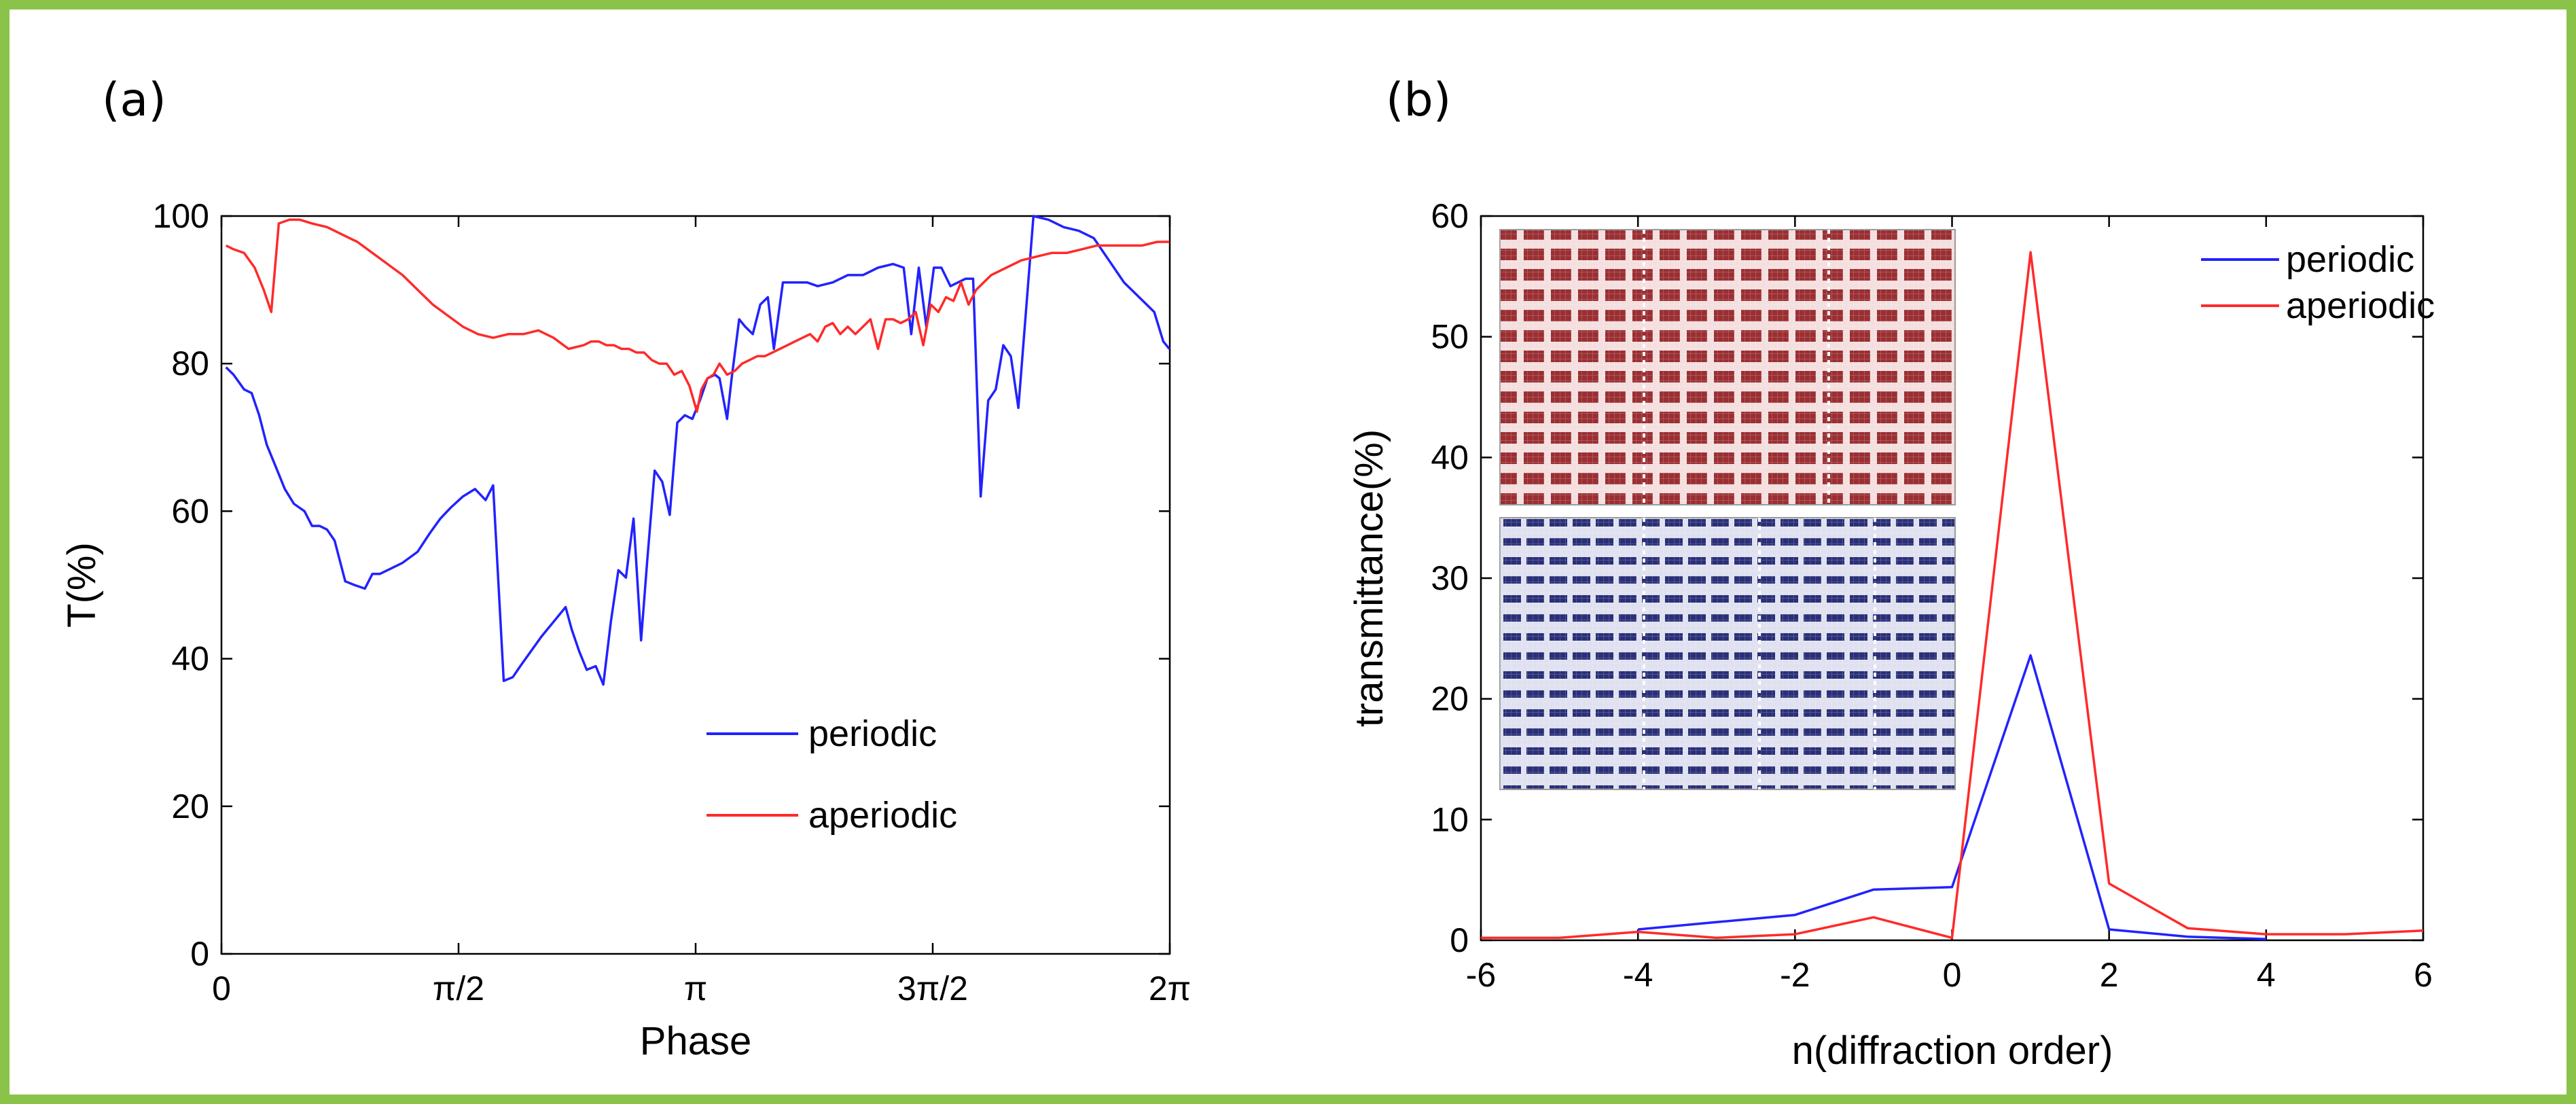 Image resolution: width=2576 pixels, height=1104 pixels. Describe the element at coordinates (932, 988) in the screenshot. I see `x-tick-label: 3π/2` at that location.